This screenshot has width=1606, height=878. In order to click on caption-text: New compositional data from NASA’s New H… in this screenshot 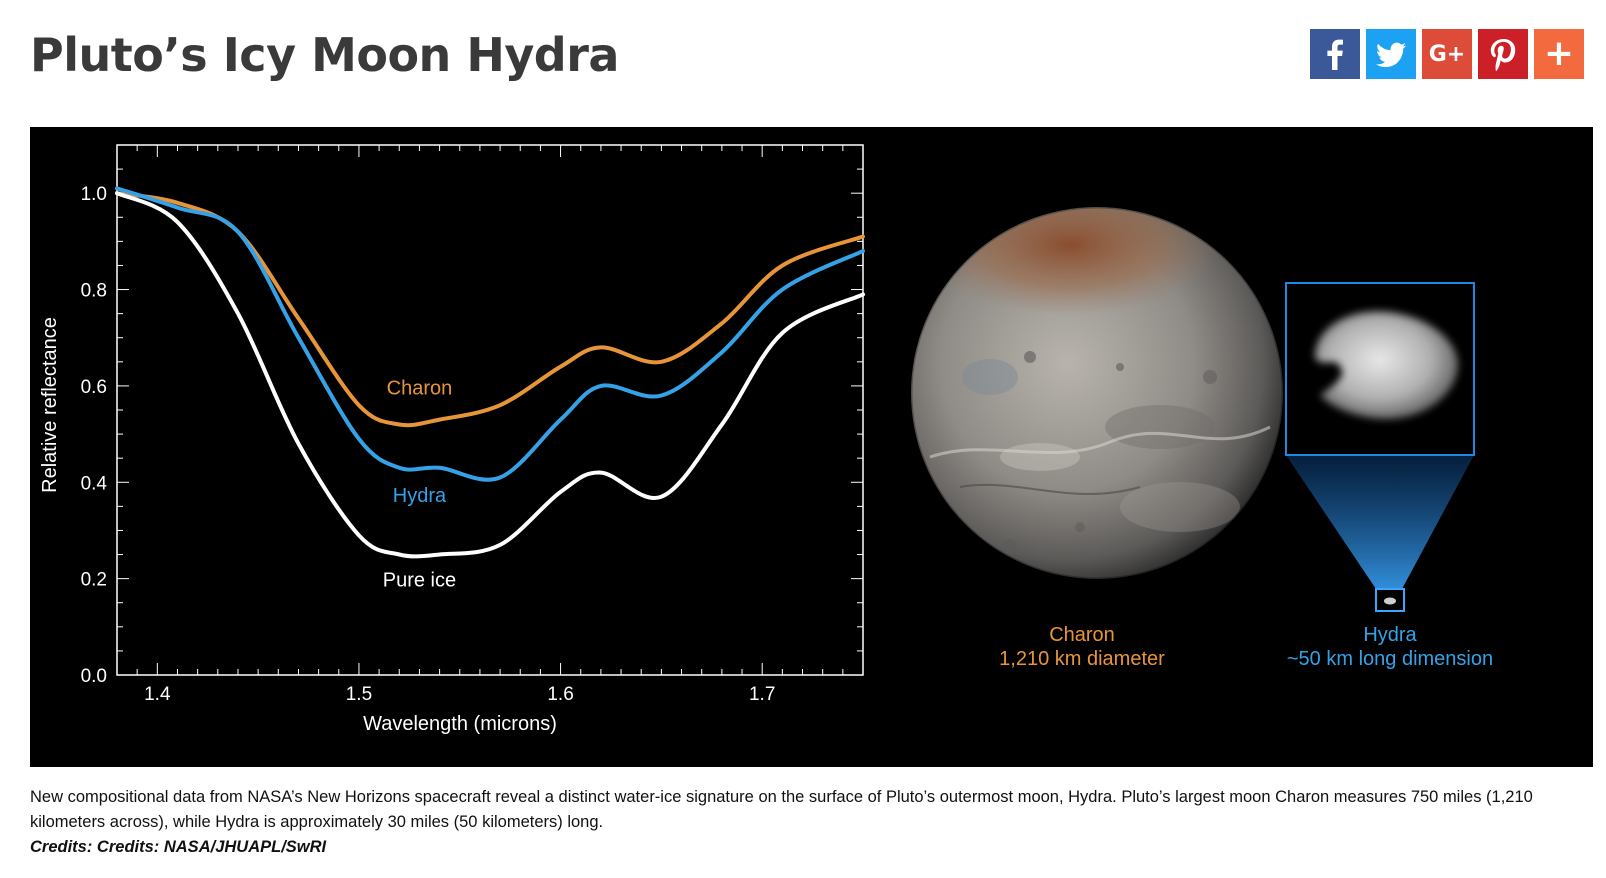, I will do `click(781, 809)`.